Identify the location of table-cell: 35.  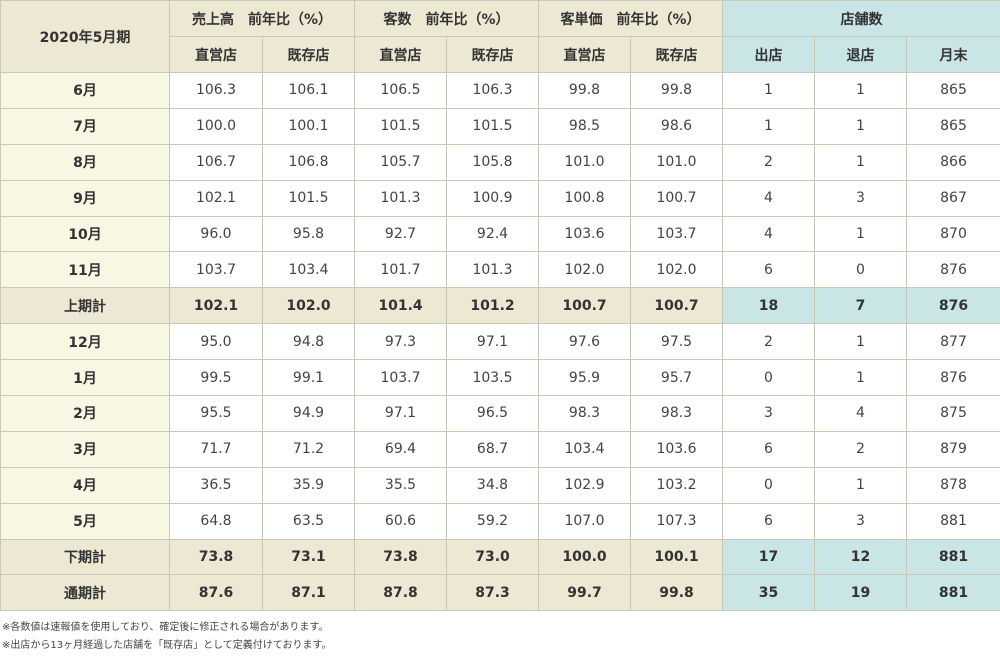
(768, 593).